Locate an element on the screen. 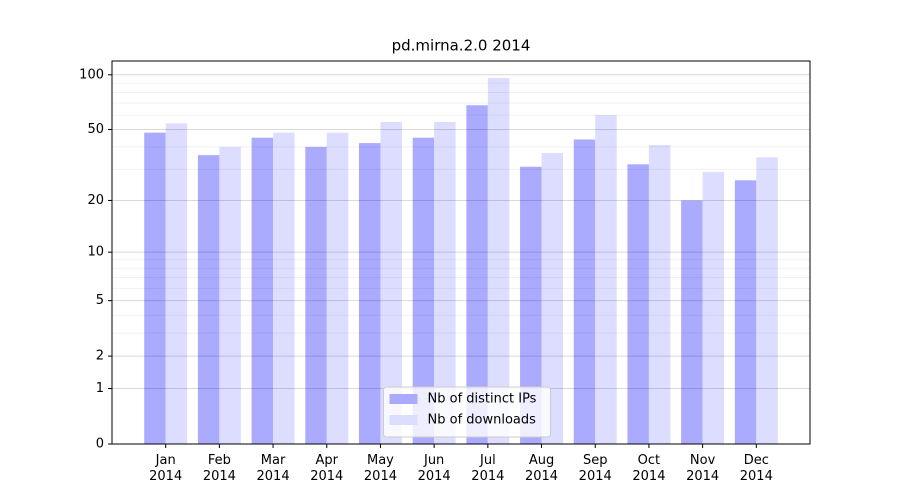 The height and width of the screenshot is (500, 900). x-tick-label: Jul 2014 is located at coordinates (488, 468).